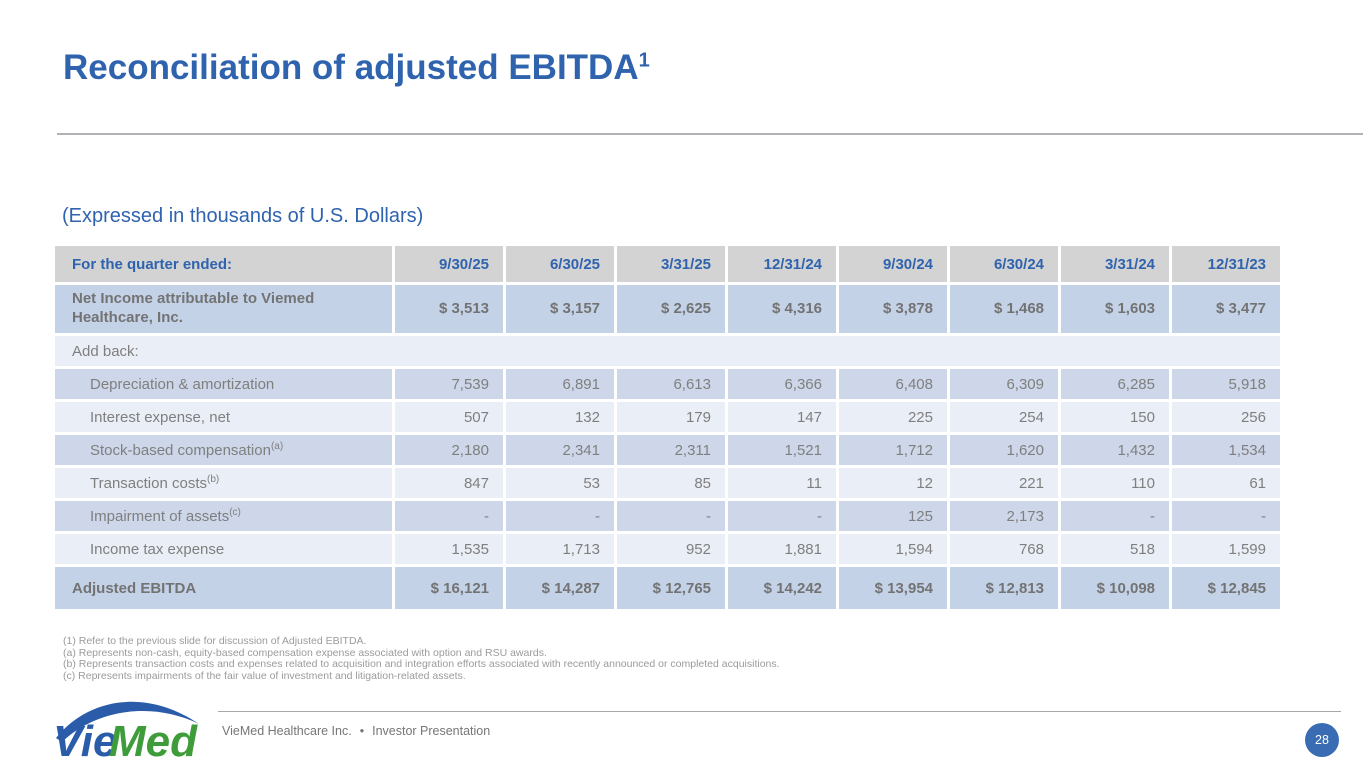 The image size is (1365, 769). What do you see at coordinates (891, 415) in the screenshot?
I see `cell-value: 225` at bounding box center [891, 415].